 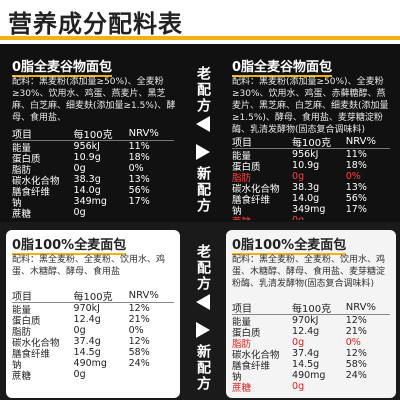 What do you see at coordinates (306, 165) in the screenshot?
I see `table-cell: 10.9g` at bounding box center [306, 165].